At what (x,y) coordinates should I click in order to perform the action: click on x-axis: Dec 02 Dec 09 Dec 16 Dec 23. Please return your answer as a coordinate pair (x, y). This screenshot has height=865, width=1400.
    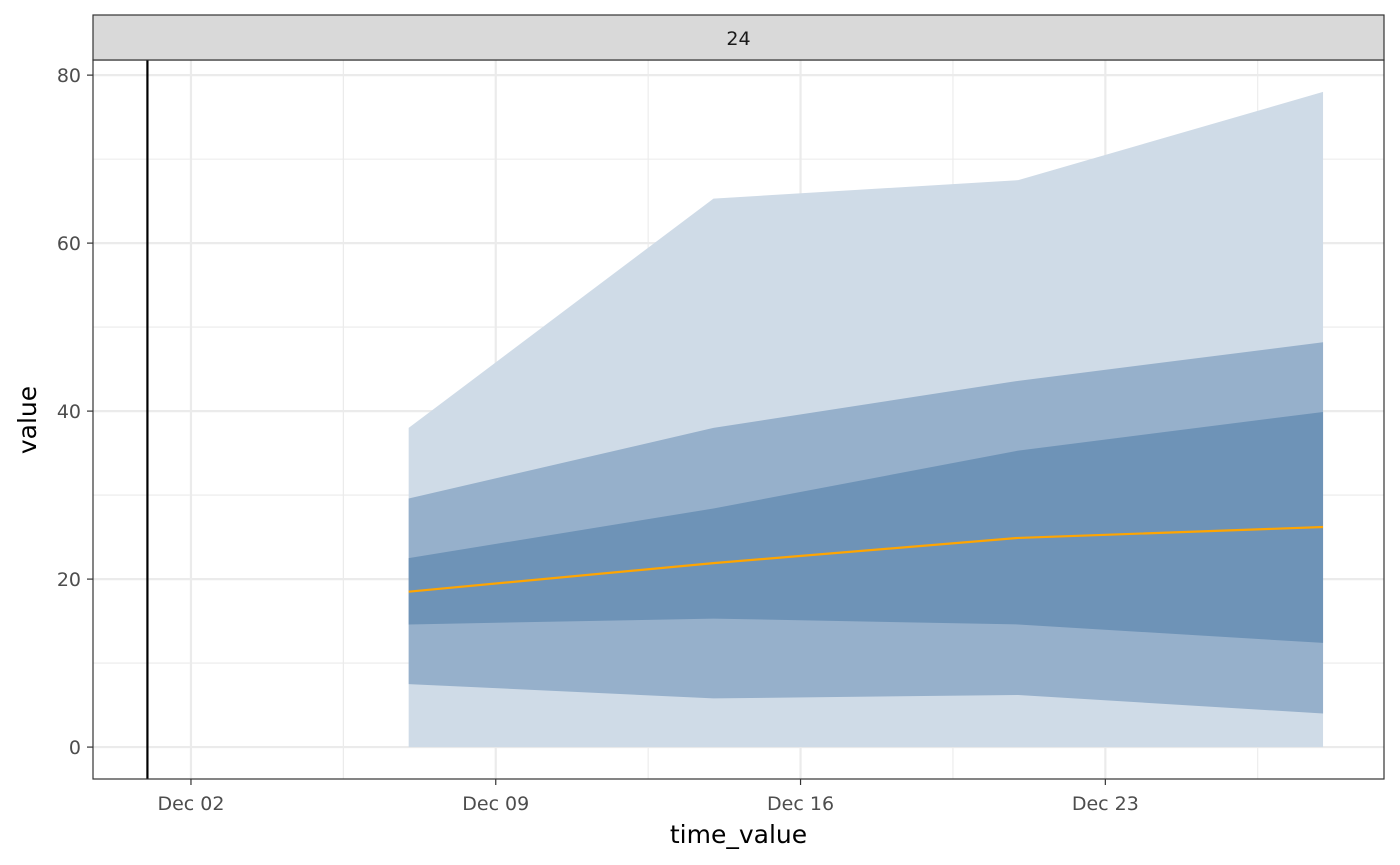
    Looking at the image, I should click on (648, 797).